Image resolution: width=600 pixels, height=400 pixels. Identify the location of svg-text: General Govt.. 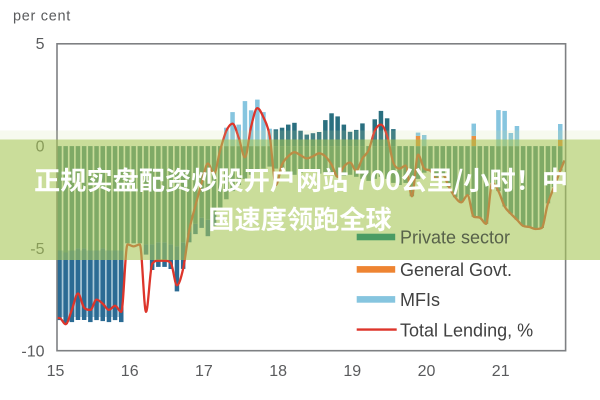
(456, 270).